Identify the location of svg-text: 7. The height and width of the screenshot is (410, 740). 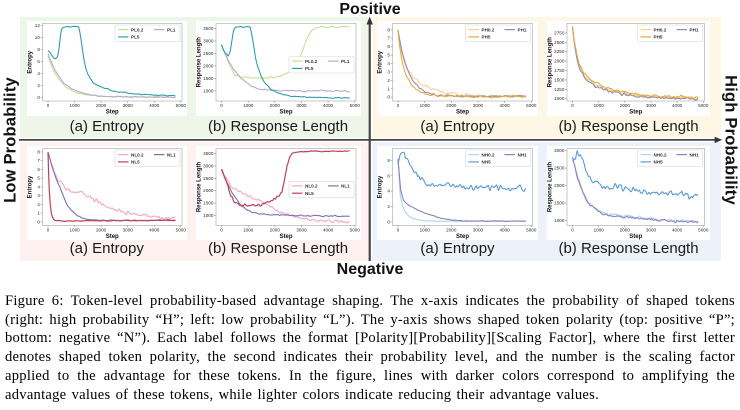
(38, 160).